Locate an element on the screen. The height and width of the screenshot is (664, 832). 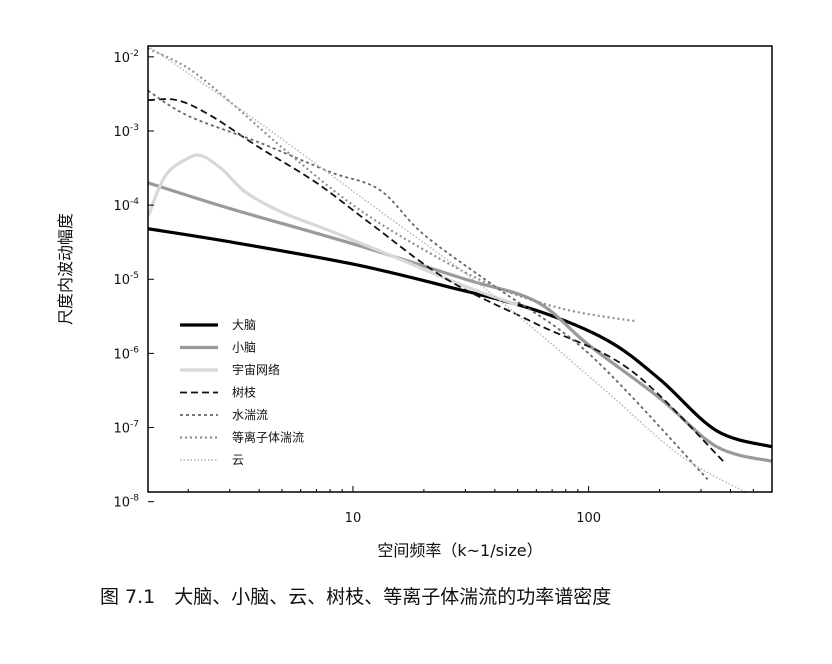
x-axis-label: 空间频率（k~1/size） is located at coordinates (459, 550).